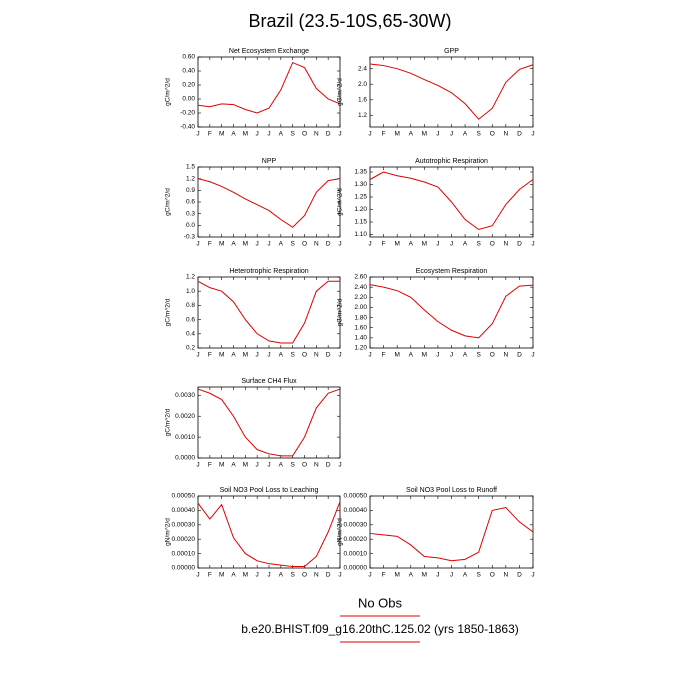 The width and height of the screenshot is (700, 700). What do you see at coordinates (187, 113) in the screenshot?
I see `y-tick-label: -0.20` at bounding box center [187, 113].